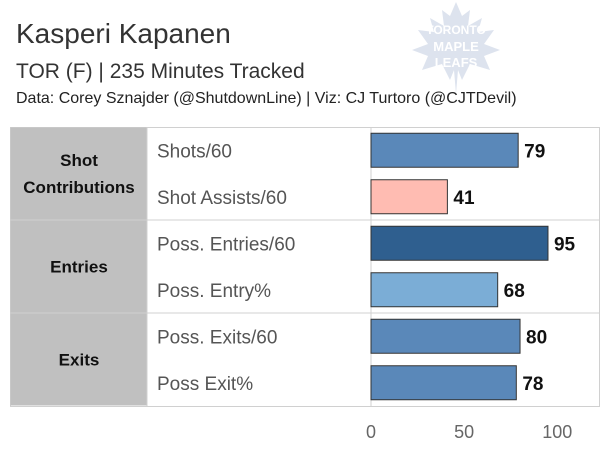  I want to click on x-tick-label: 100, so click(557, 432).